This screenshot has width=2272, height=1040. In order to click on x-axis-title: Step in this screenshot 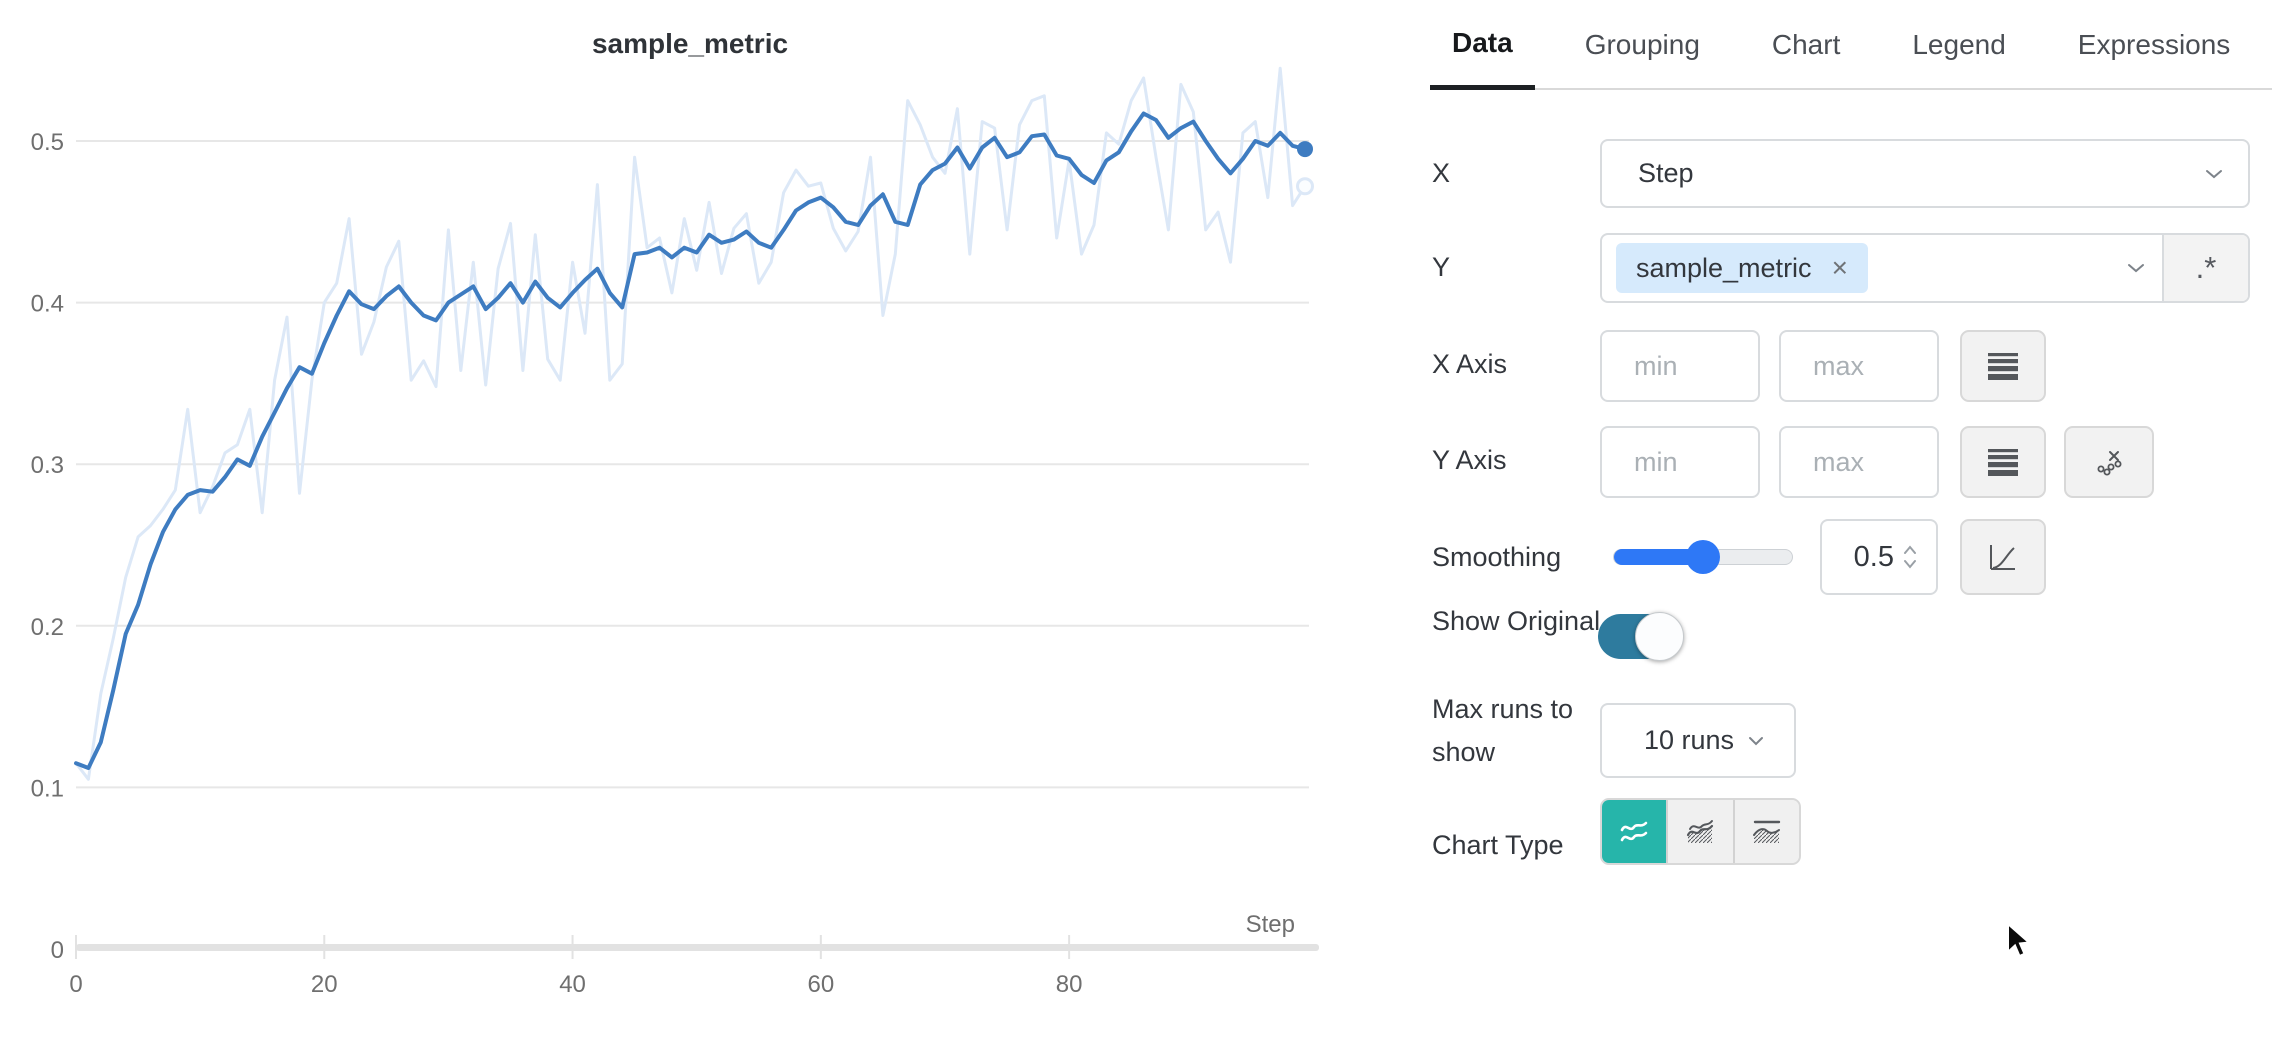, I will do `click(1270, 924)`.